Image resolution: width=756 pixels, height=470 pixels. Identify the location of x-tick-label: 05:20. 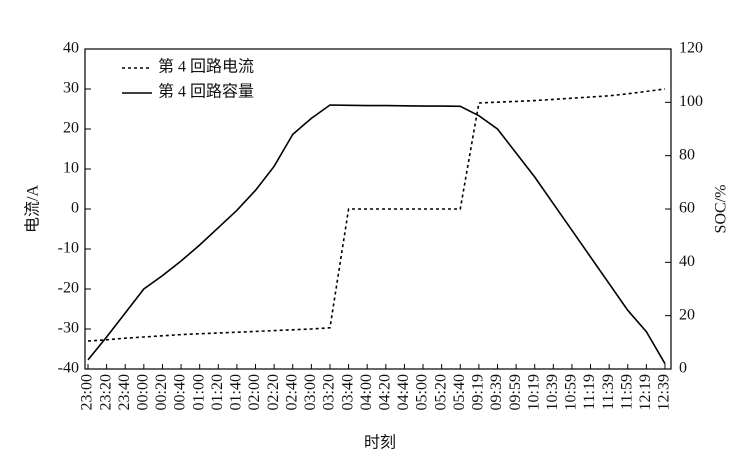
(440, 392).